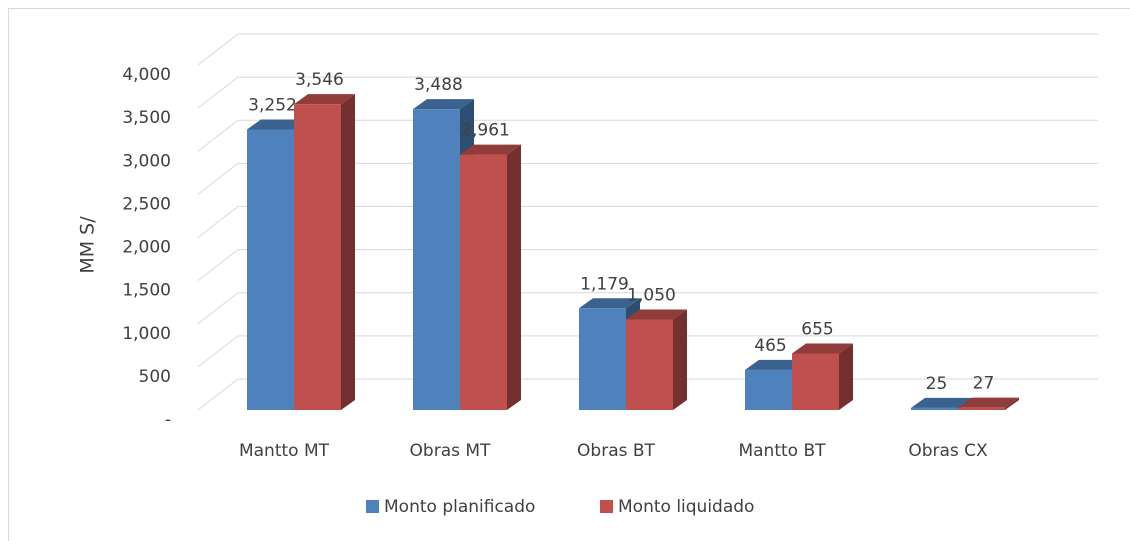 The image size is (1130, 541). I want to click on y-axis-title: MM S/, so click(88, 245).